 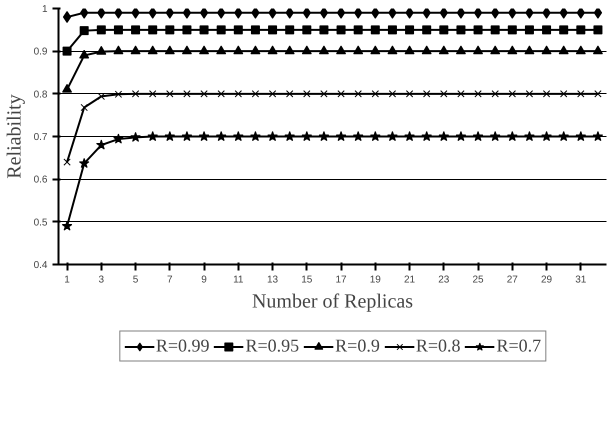 I want to click on y-tick-label: 0.7, so click(x=41, y=137).